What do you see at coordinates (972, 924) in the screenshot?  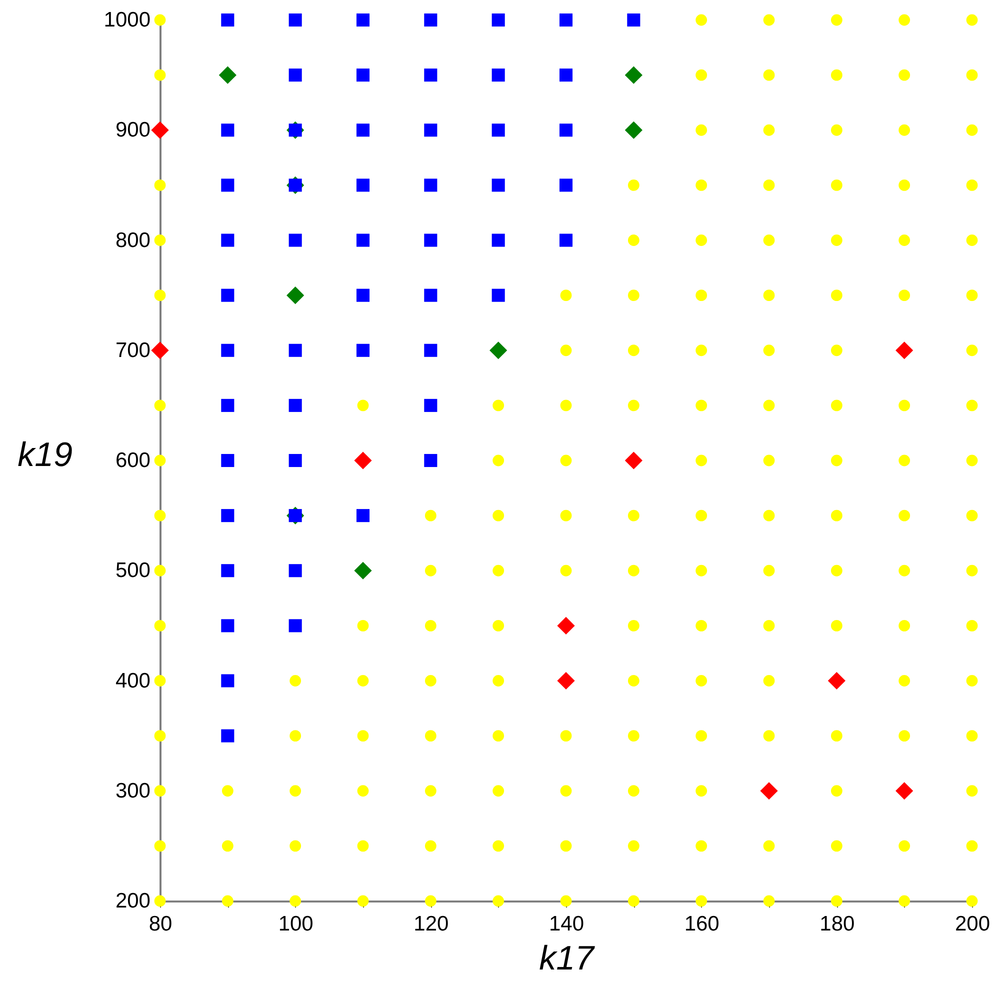 I see `x-tick-label: 200` at bounding box center [972, 924].